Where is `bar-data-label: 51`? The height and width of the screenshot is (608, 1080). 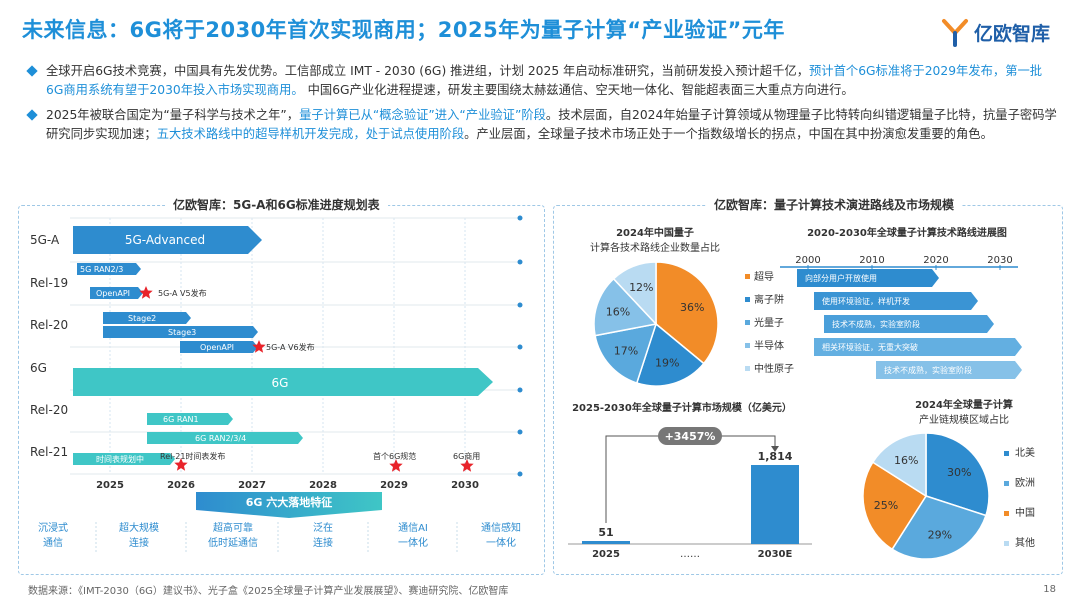 bar-data-label: 51 is located at coordinates (605, 532).